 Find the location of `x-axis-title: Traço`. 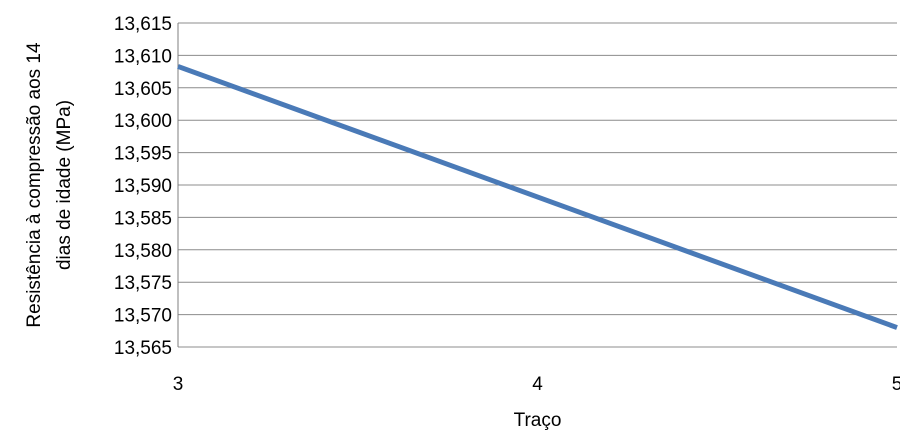

x-axis-title: Traço is located at coordinates (538, 420).